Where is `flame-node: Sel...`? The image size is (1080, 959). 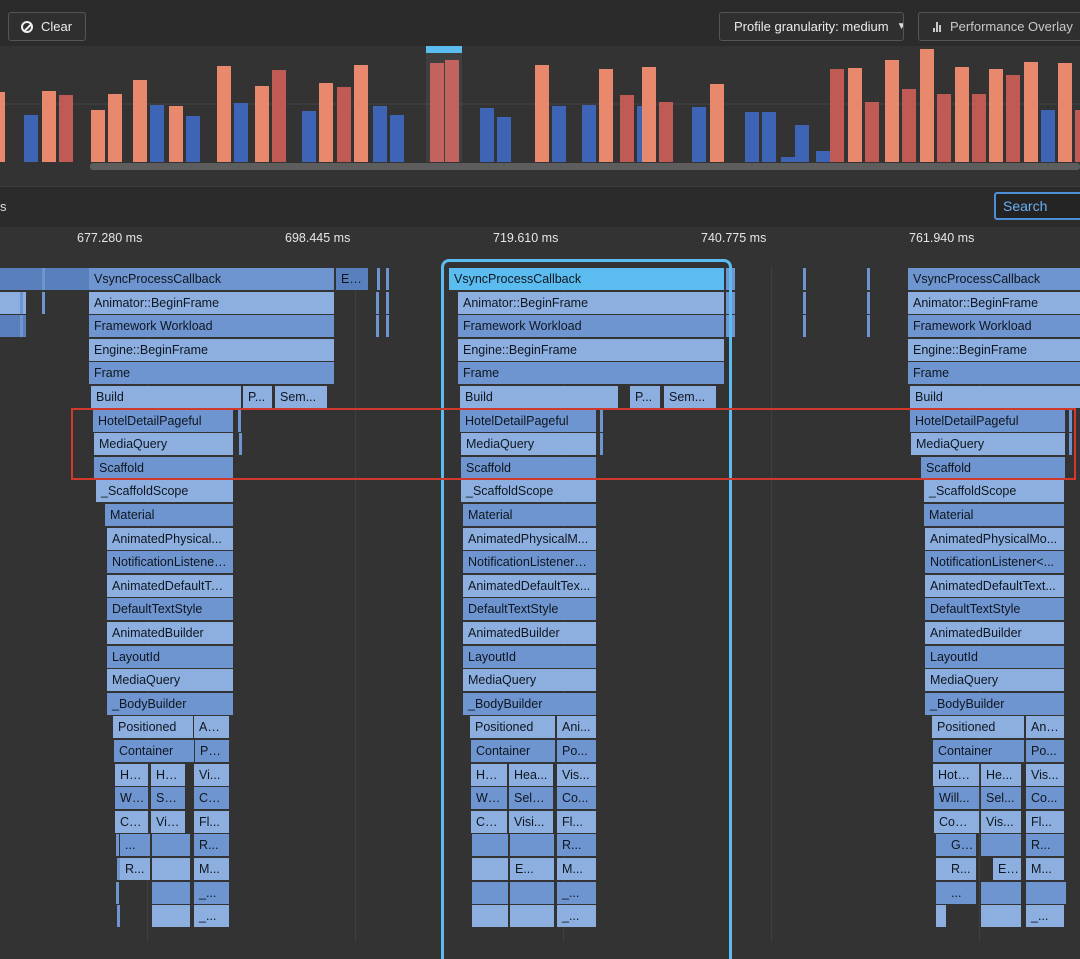 flame-node: Sel... is located at coordinates (168, 798).